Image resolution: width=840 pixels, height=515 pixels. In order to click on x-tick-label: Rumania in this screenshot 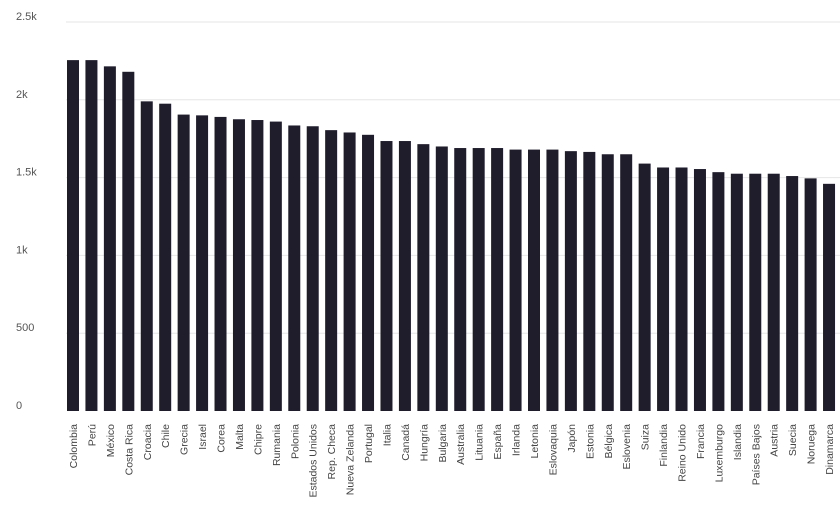, I will do `click(277, 445)`.